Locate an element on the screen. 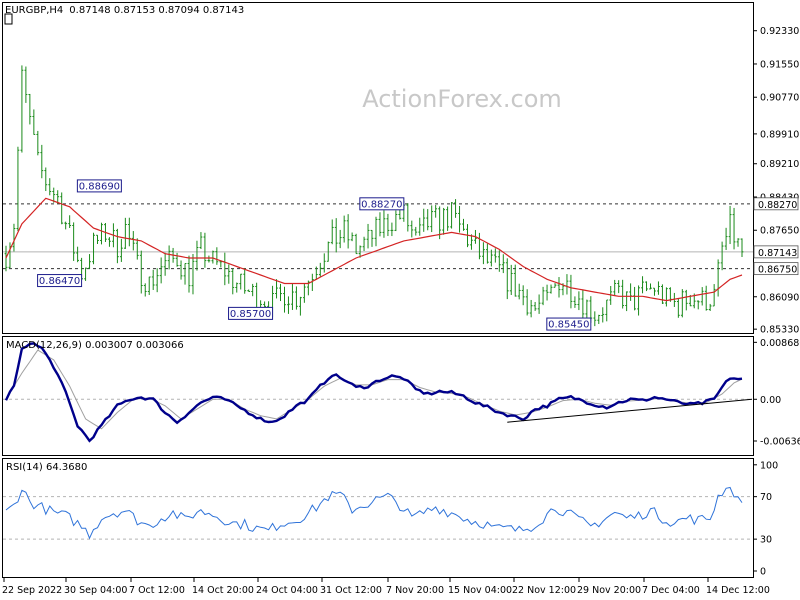 This screenshot has width=800, height=600. price-axis-label: 0.85330 is located at coordinates (779, 330).